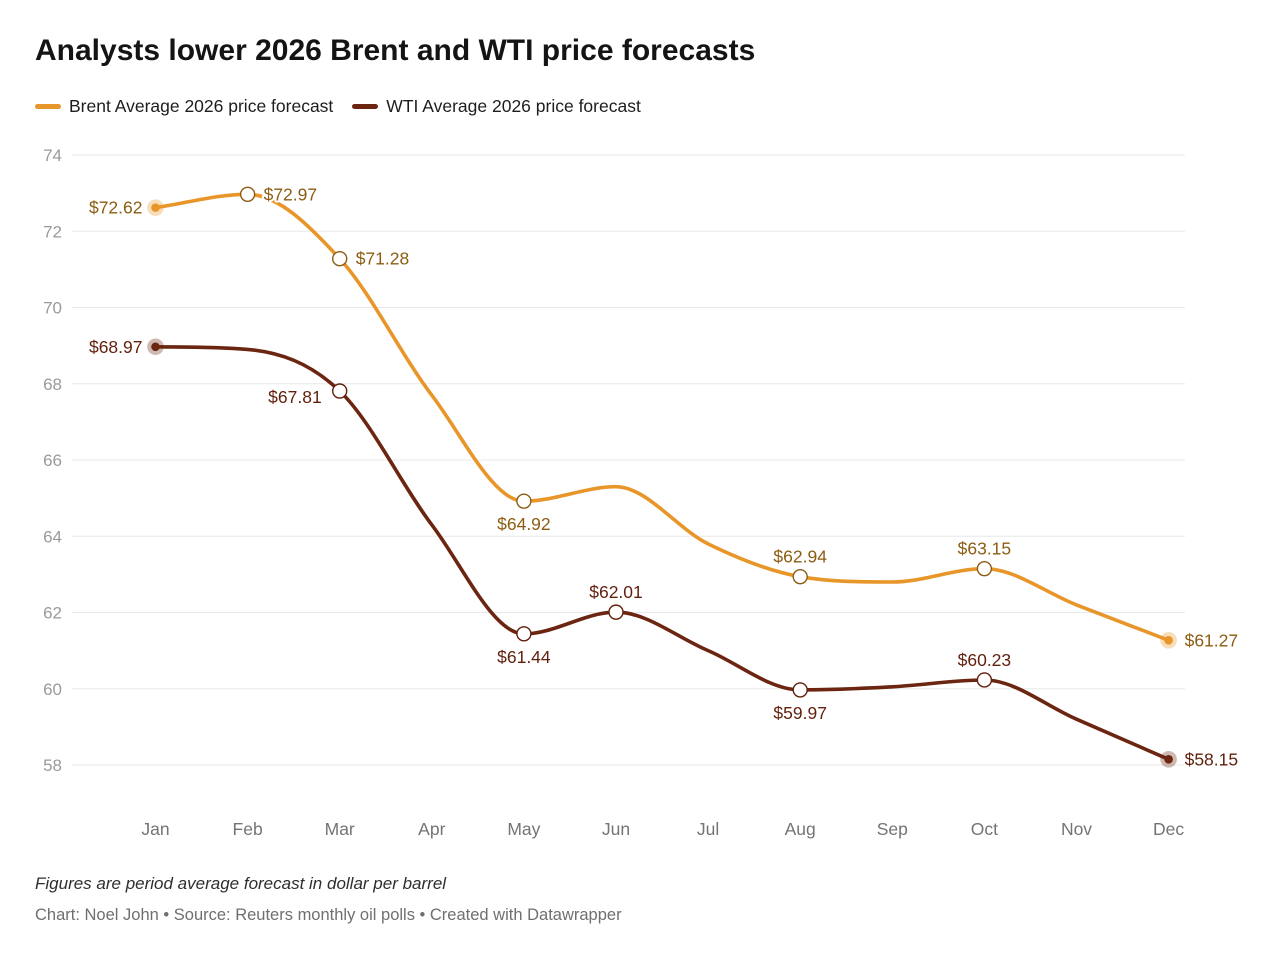 Image resolution: width=1280 pixels, height=963 pixels. What do you see at coordinates (201, 106) in the screenshot?
I see `legend-label-brent: Brent Average 2026 price forecast` at bounding box center [201, 106].